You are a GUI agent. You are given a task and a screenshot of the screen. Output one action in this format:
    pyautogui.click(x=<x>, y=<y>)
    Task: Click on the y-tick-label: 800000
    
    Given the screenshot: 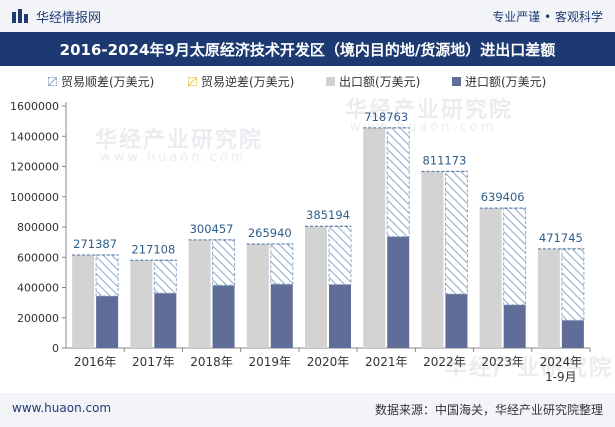 What is the action you would take?
    pyautogui.click(x=38, y=227)
    